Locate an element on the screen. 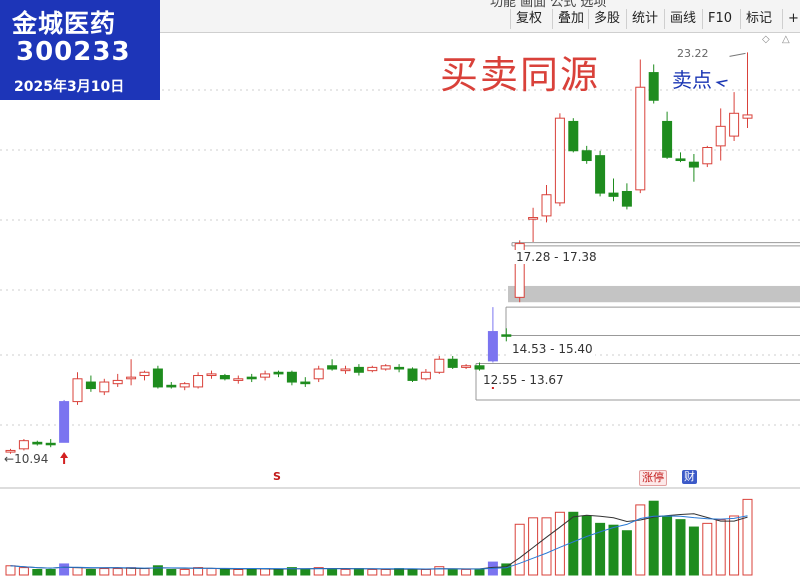  volume-panel is located at coordinates (379, 537).